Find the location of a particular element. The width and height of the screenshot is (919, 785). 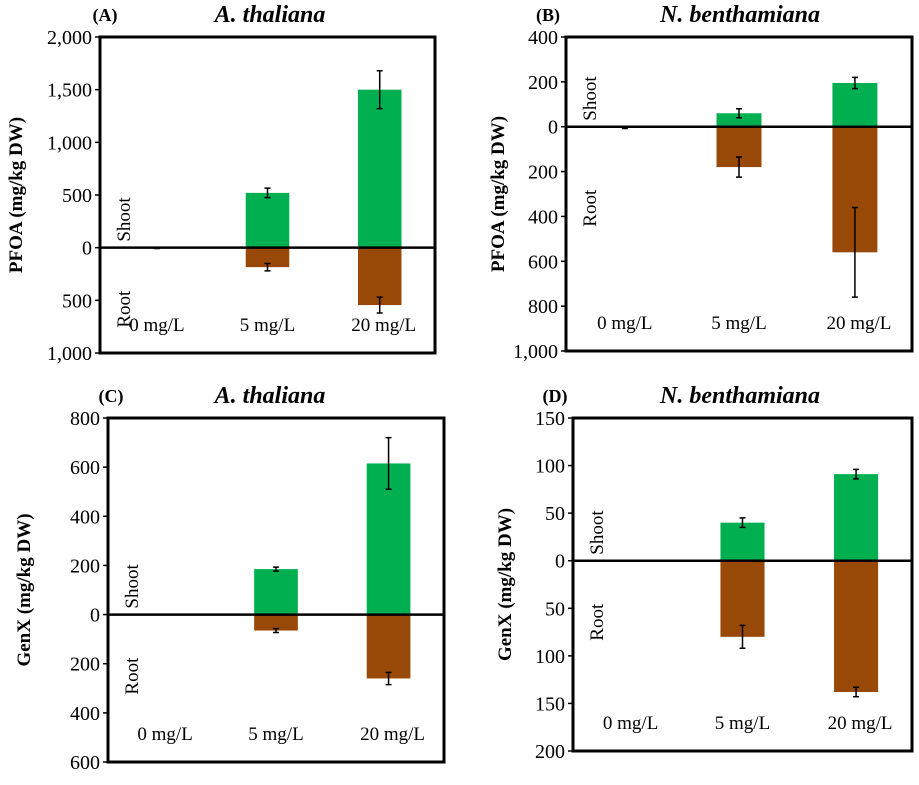

panel-label: (B) is located at coordinates (548, 15).